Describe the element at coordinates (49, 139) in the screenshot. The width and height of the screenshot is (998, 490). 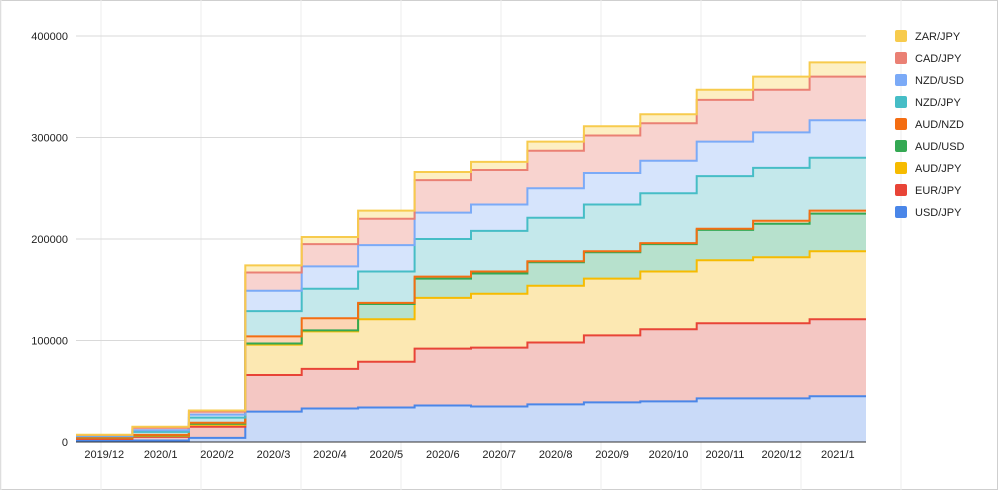
I see `y-tick-label: 300000` at that location.